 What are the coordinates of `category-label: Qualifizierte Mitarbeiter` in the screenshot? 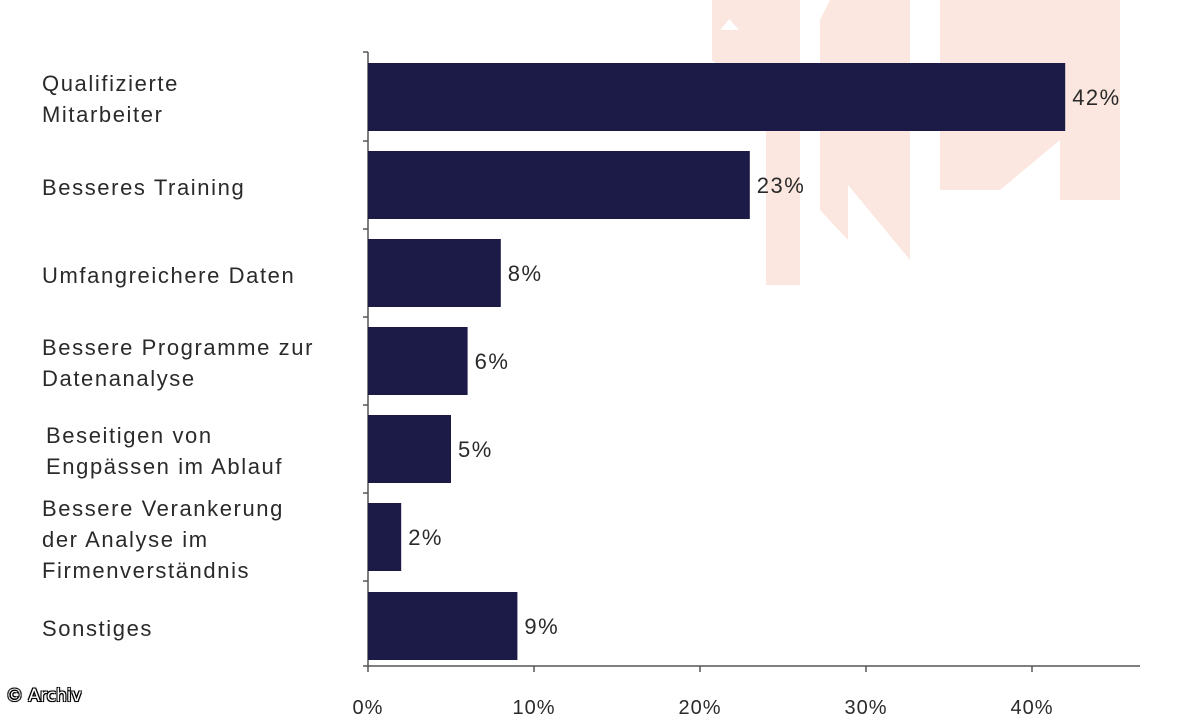 It's located at (110, 99).